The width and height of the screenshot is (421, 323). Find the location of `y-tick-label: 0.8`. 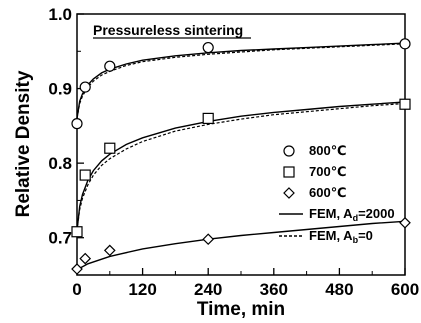

y-tick-label: 0.8 is located at coordinates (60, 163).